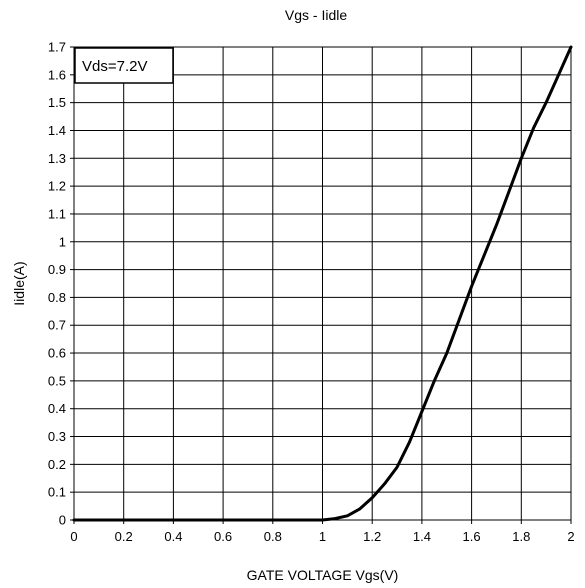 The image size is (585, 588). Describe the element at coordinates (19, 283) in the screenshot. I see `y-axis-label: Iidle(A)` at that location.